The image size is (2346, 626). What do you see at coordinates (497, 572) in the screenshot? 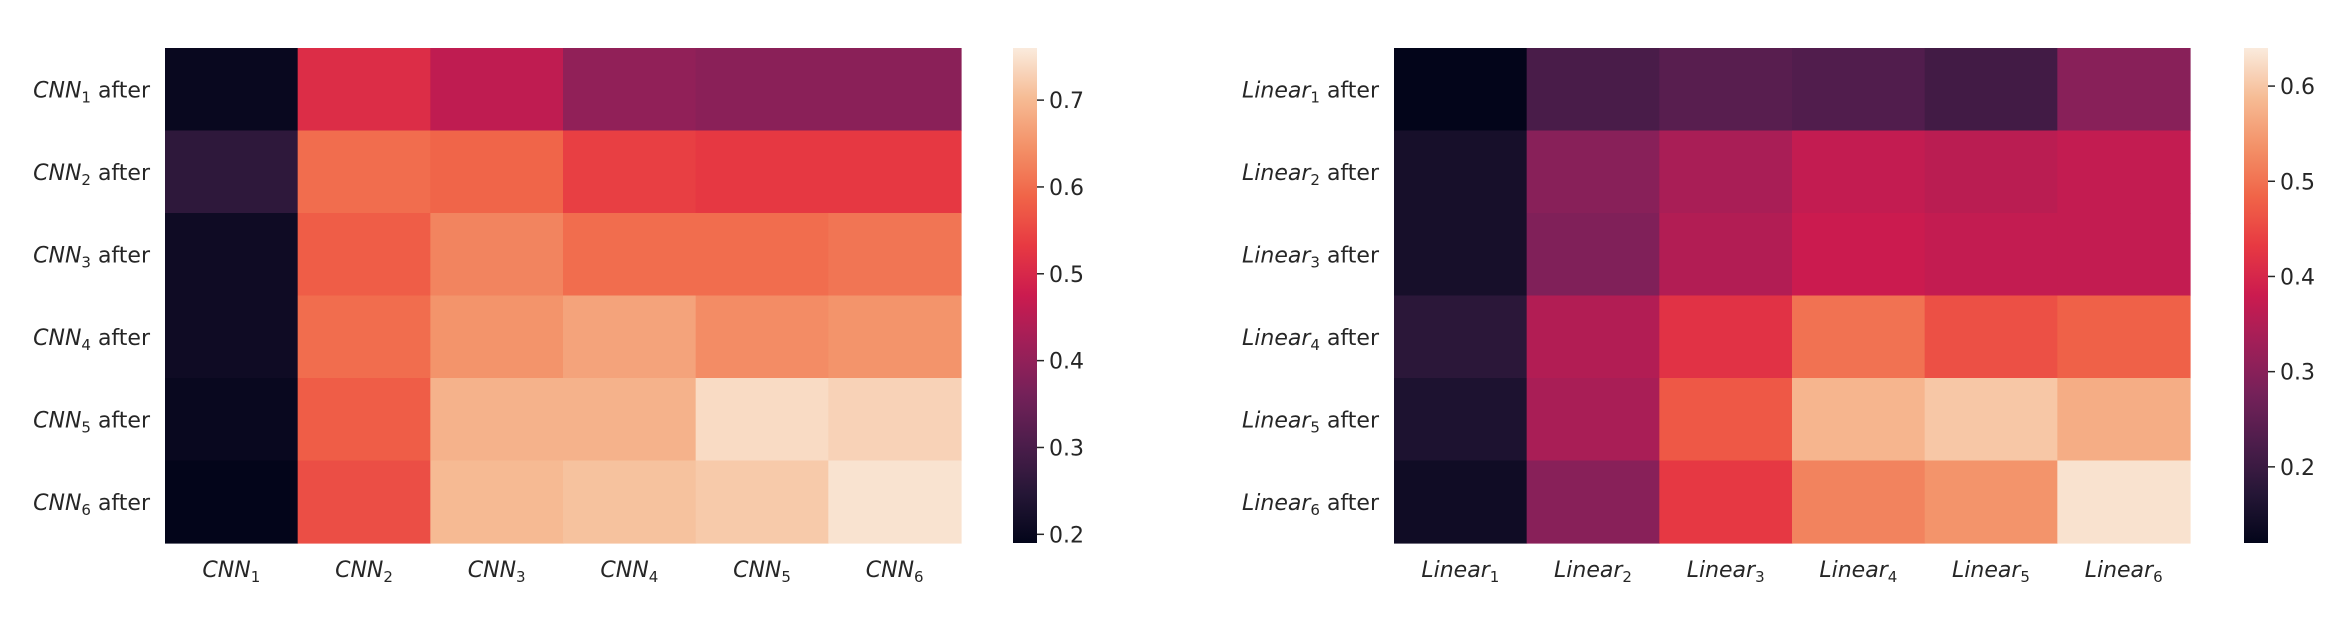
I see `col-label-3: CNN3` at bounding box center [497, 572].